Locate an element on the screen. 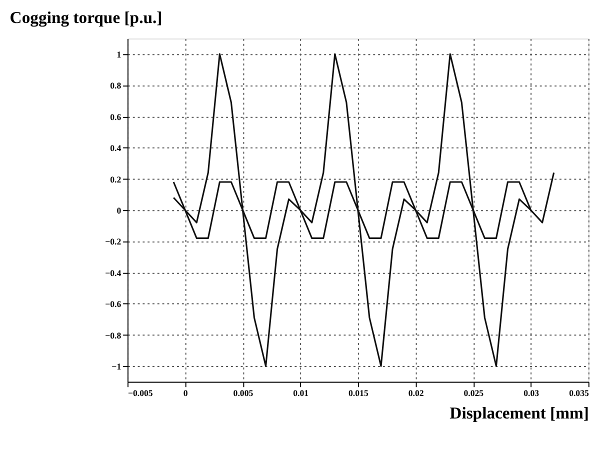 This screenshot has width=609, height=454. x-tick-label: −0.005 is located at coordinates (141, 393).